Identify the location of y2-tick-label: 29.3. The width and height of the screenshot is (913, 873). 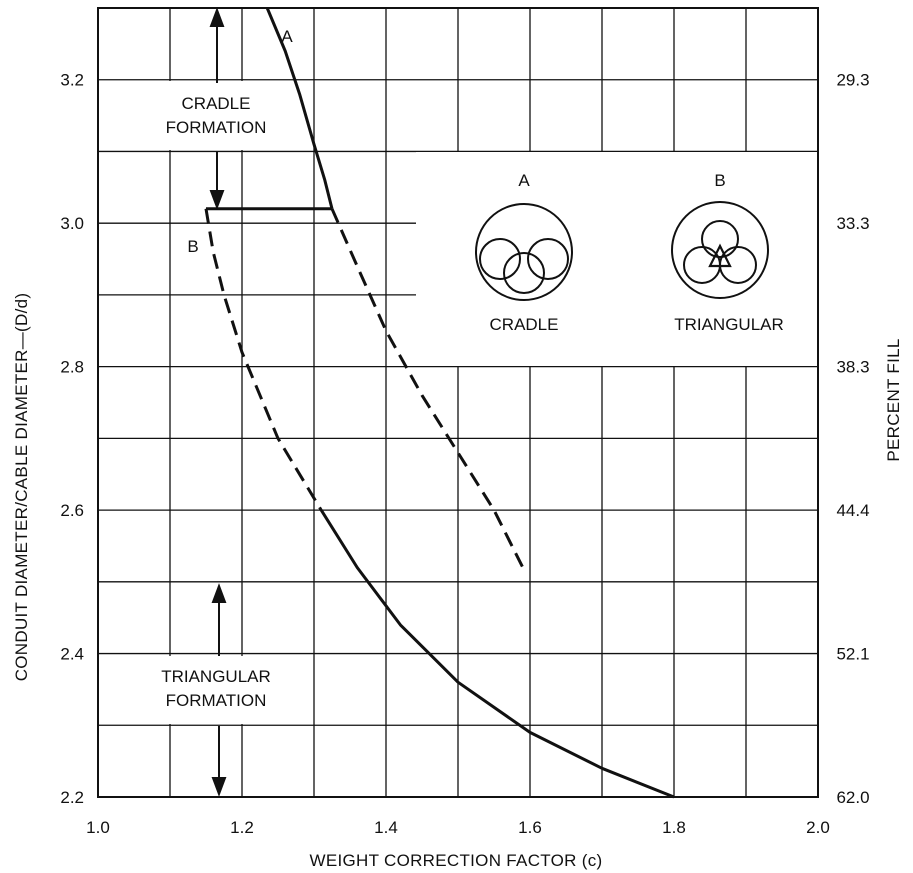
(852, 80).